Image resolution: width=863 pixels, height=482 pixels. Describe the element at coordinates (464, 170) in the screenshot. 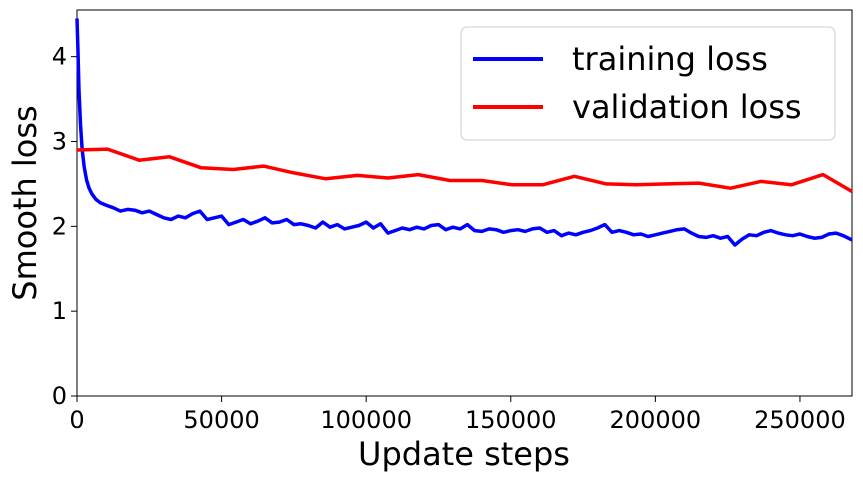

I see `series-line-validation-loss` at that location.